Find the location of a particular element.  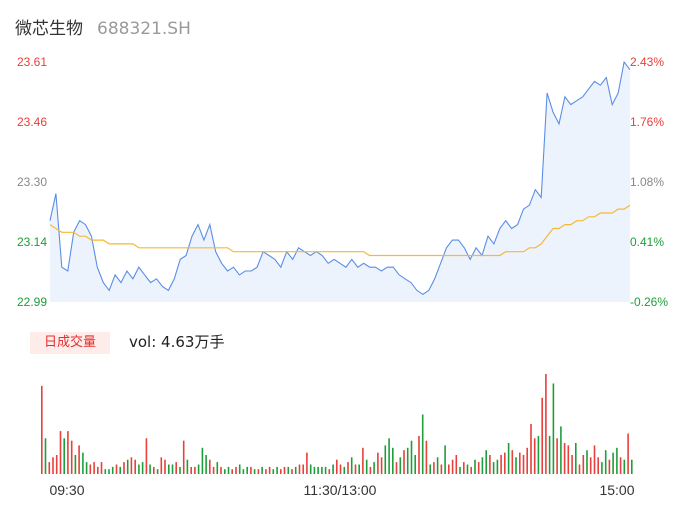

time-tick-label: 11:30/13:00 is located at coordinates (340, 490).